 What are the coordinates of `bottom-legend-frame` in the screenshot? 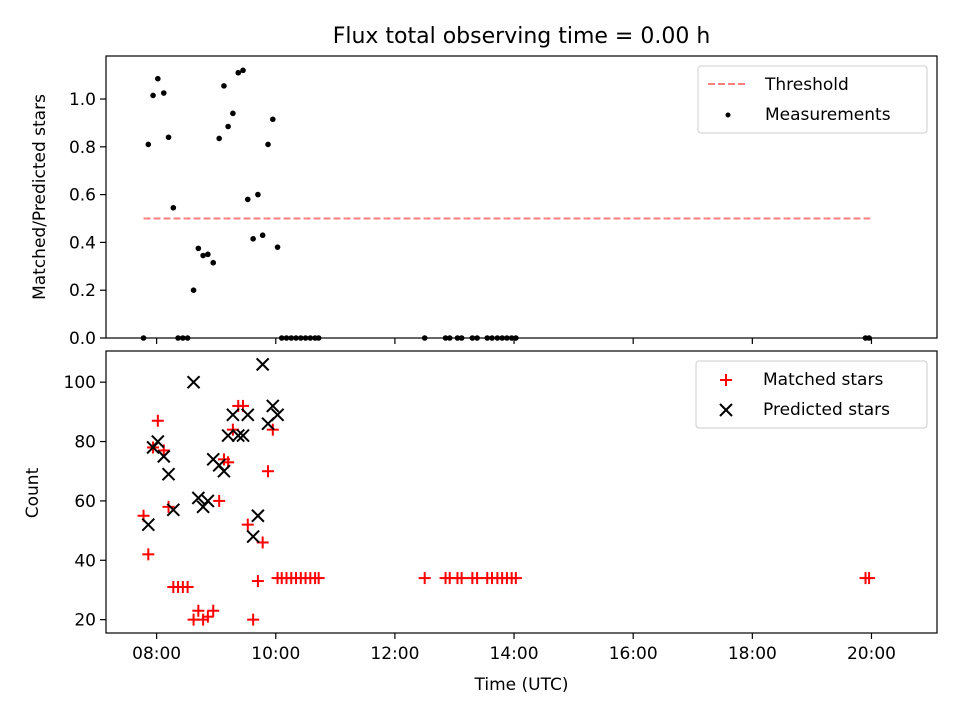 It's located at (811, 394).